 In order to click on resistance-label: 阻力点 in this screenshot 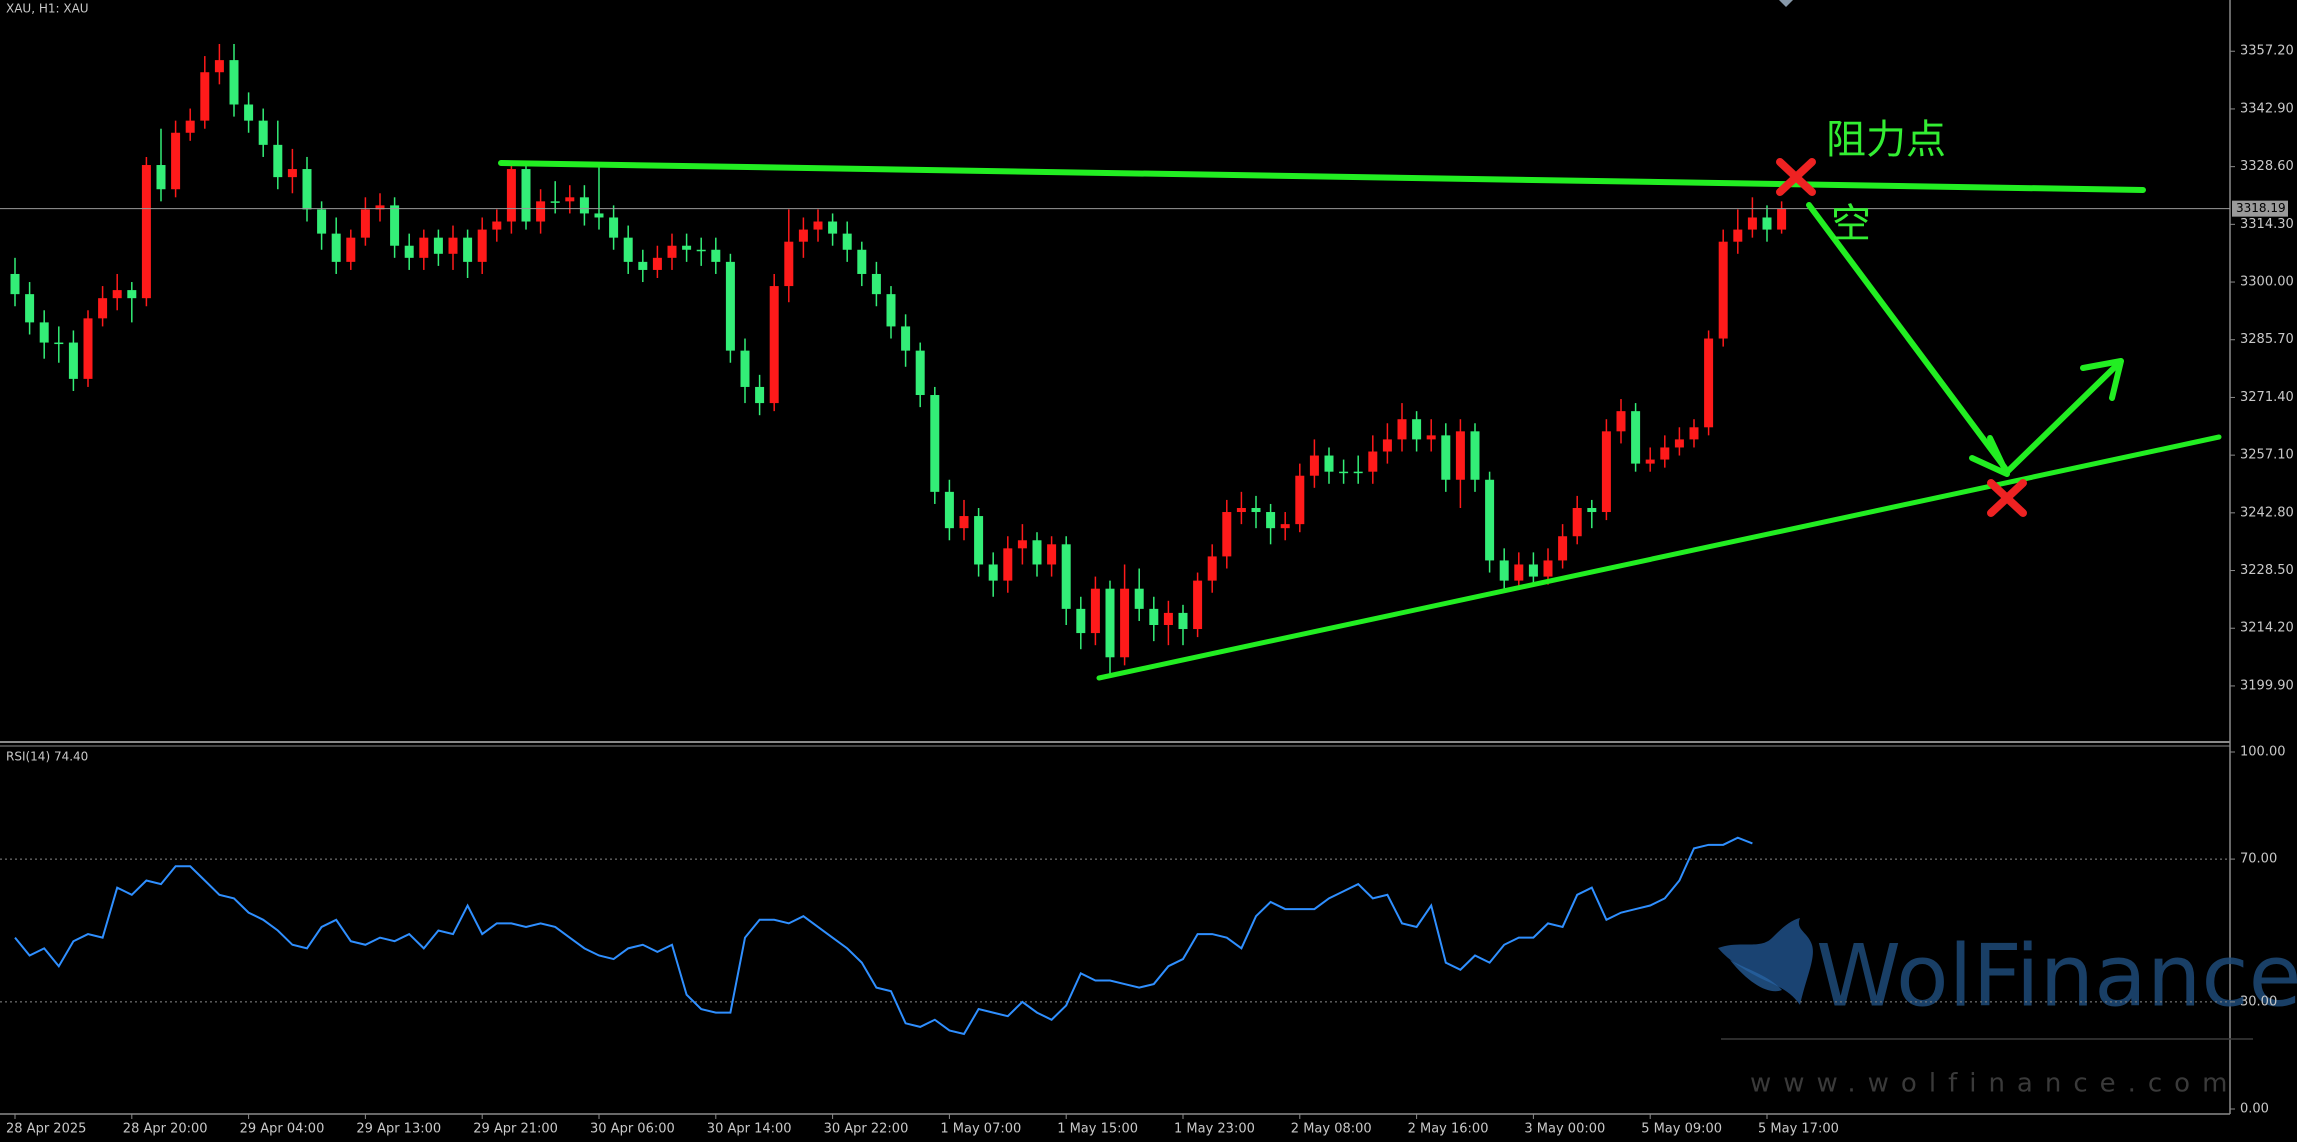, I will do `click(1886, 140)`.